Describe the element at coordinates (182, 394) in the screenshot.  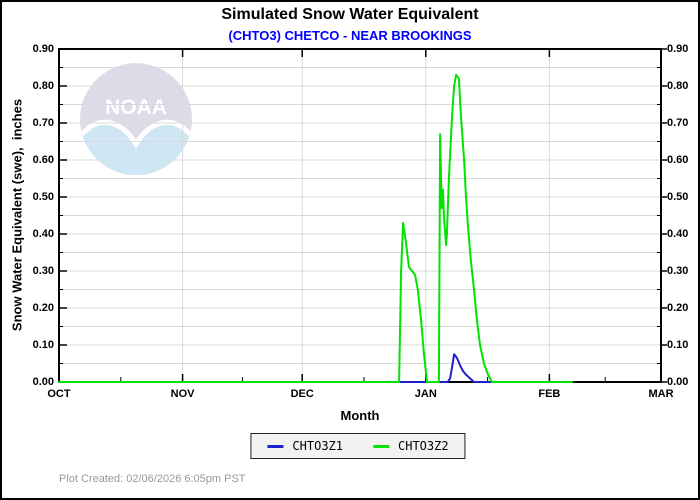
I see `x-tick-label: NOV` at that location.